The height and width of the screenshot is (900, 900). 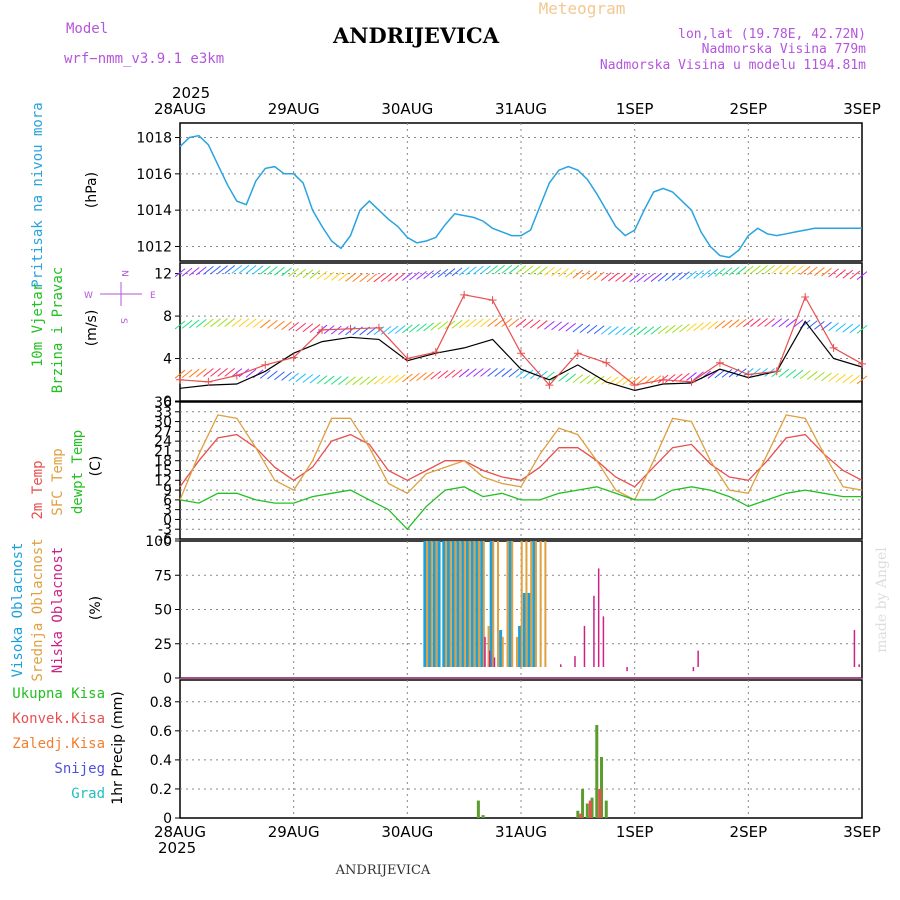 I want to click on dew-title: dewpt Temp, so click(x=78, y=472).